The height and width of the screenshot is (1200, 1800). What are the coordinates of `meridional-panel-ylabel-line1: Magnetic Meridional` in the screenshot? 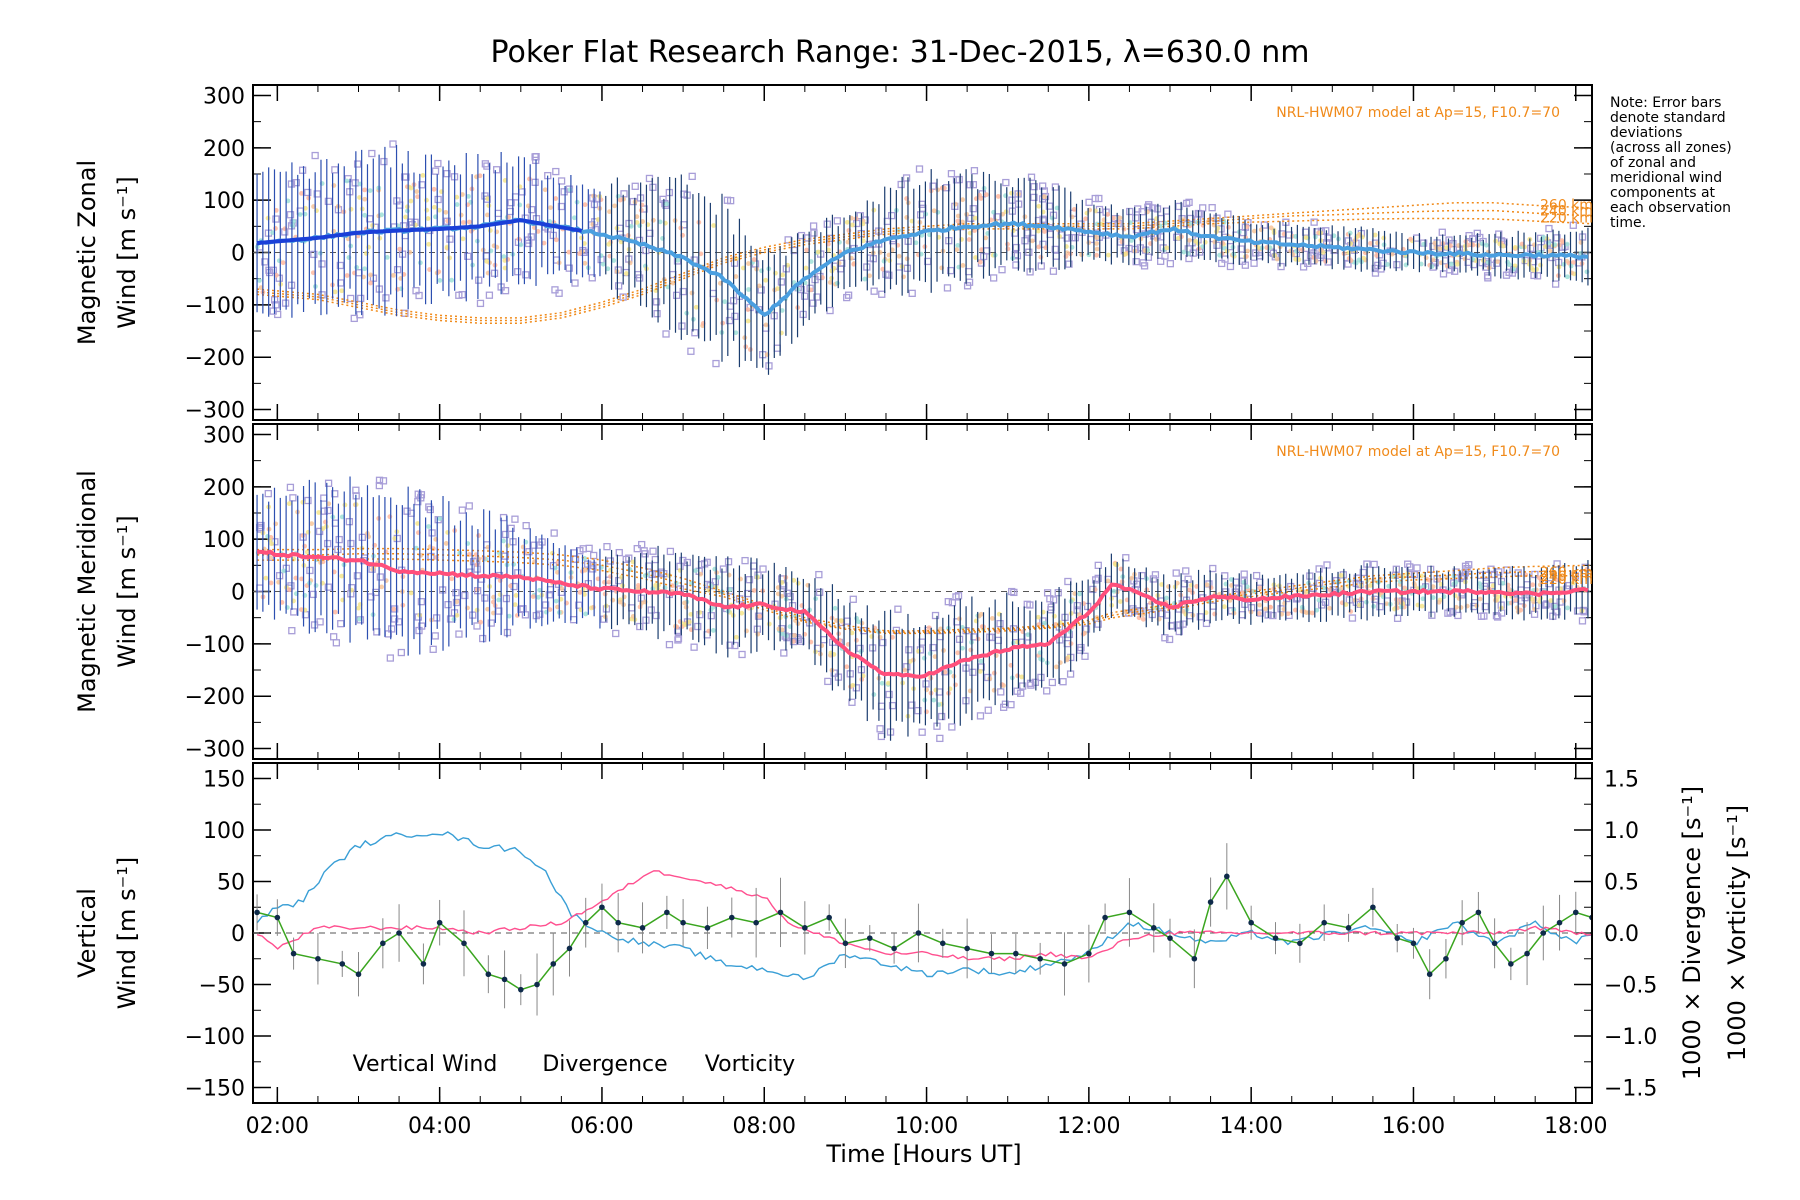 It's located at (87, 591).